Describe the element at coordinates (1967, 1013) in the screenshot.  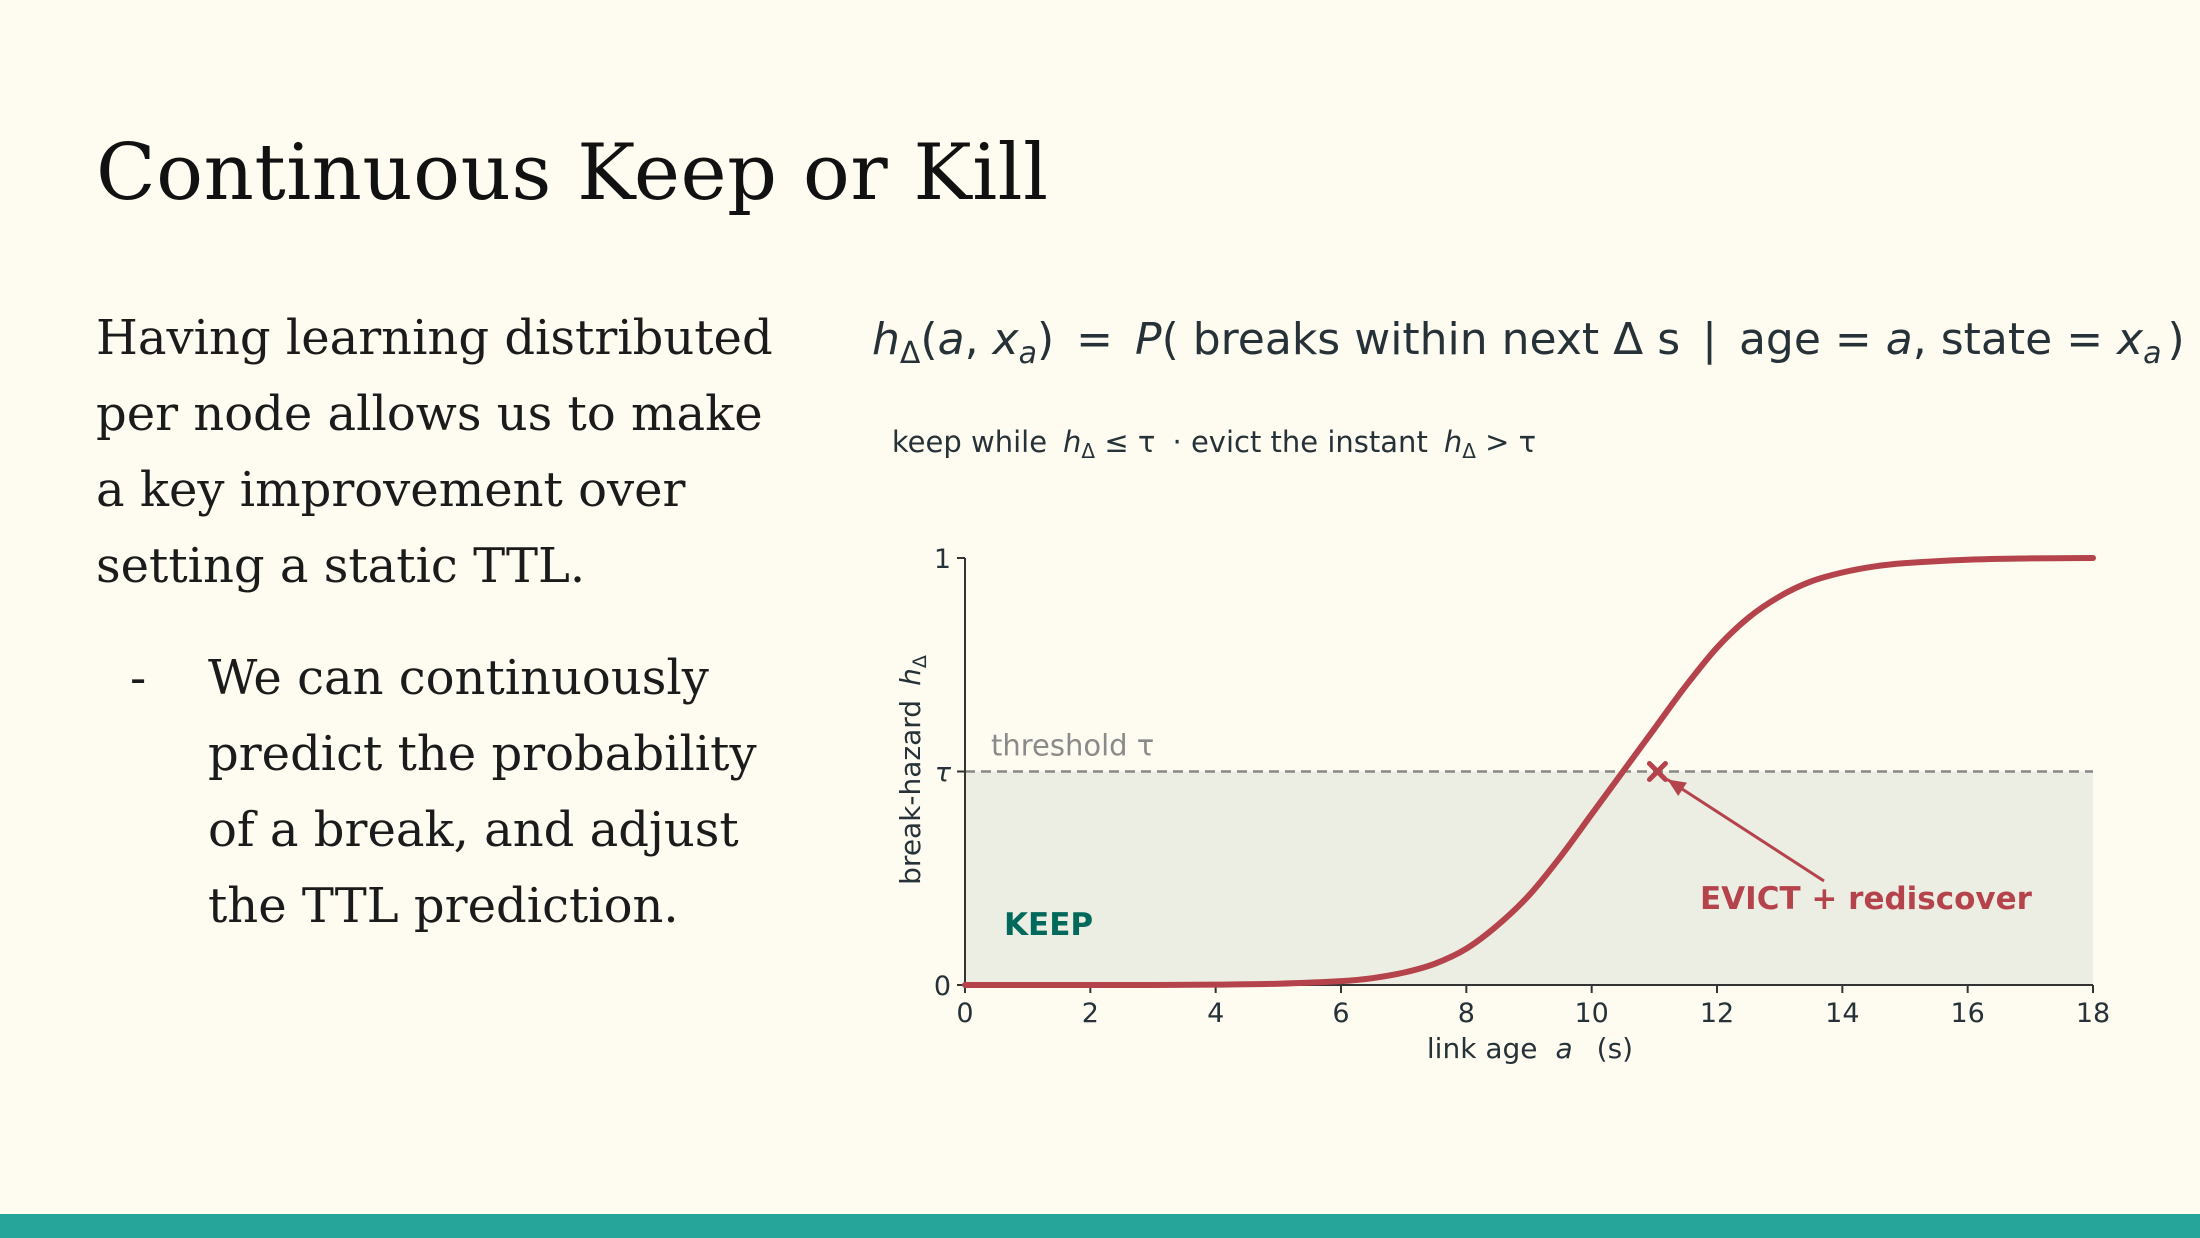
I see `x-tick-label: 16` at that location.